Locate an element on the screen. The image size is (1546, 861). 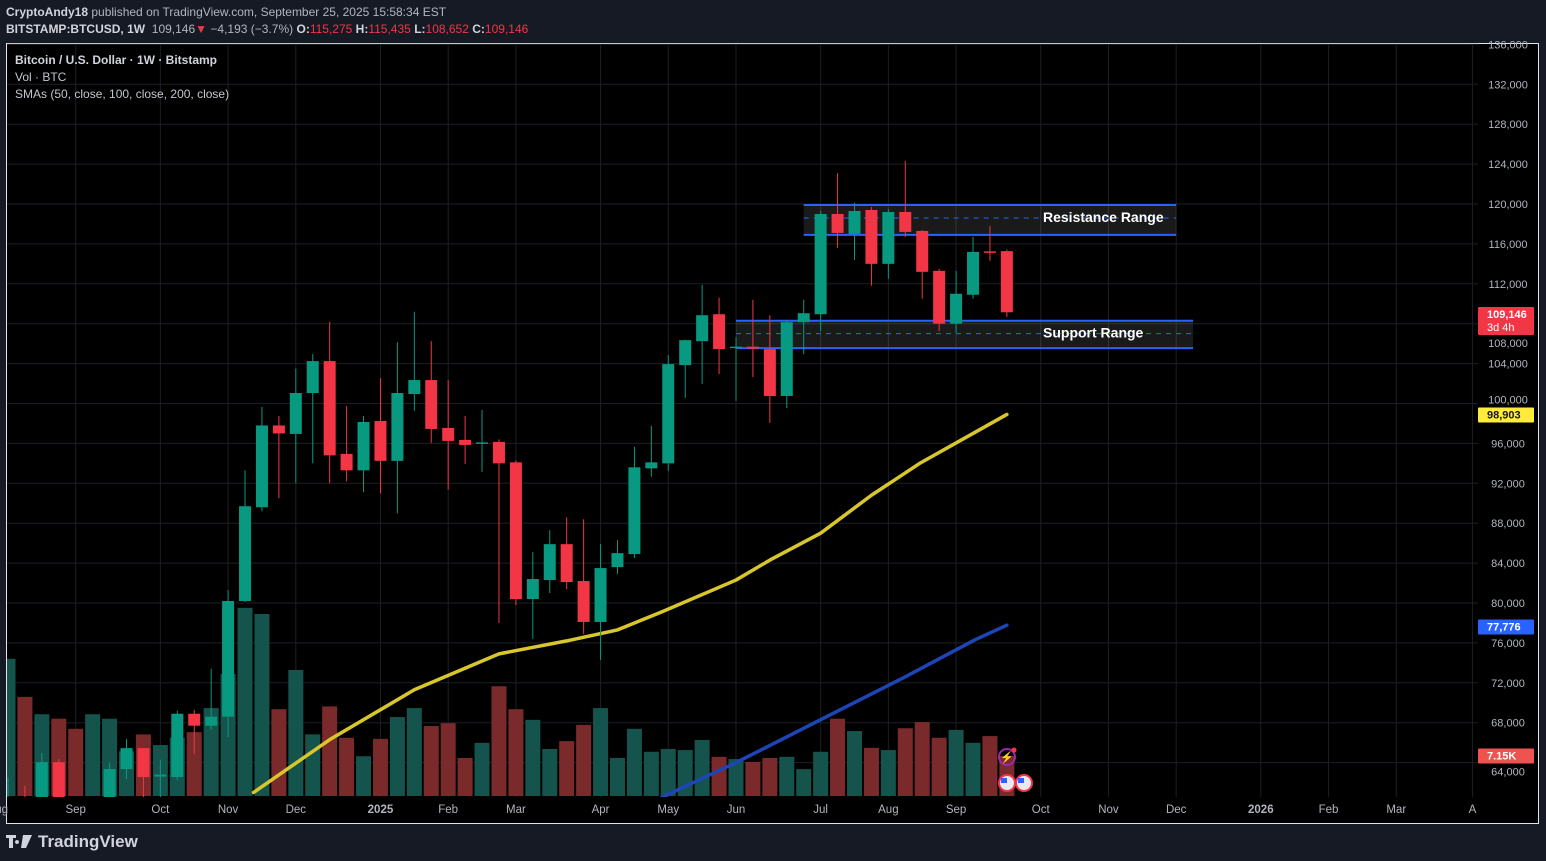
tradingview-logo: TradingView is located at coordinates (72, 842).